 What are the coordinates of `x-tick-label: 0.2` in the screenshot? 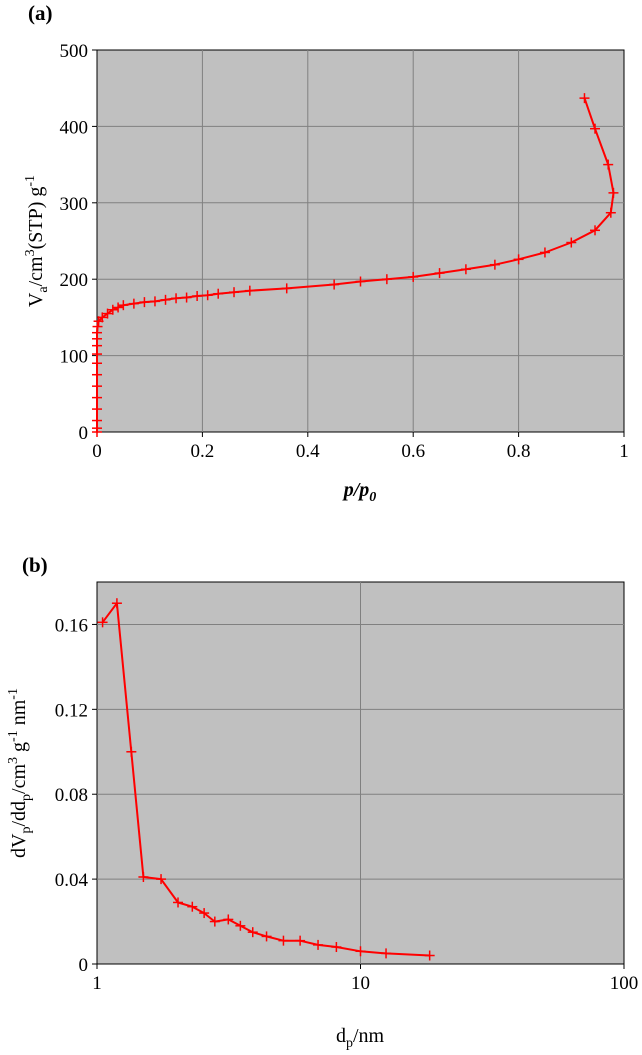 It's located at (203, 451).